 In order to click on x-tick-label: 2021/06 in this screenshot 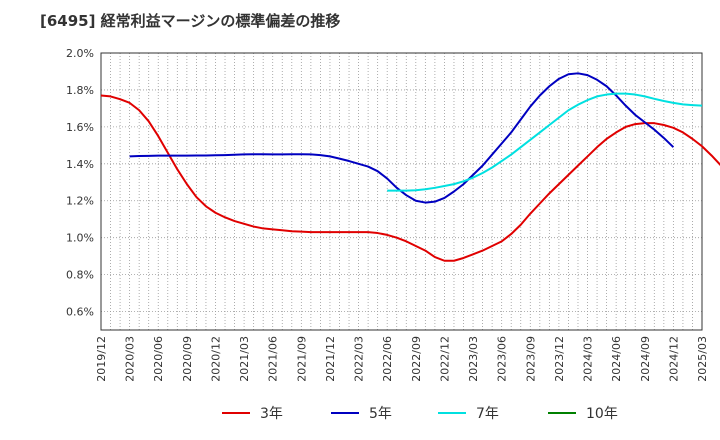, I will do `click(273, 359)`.